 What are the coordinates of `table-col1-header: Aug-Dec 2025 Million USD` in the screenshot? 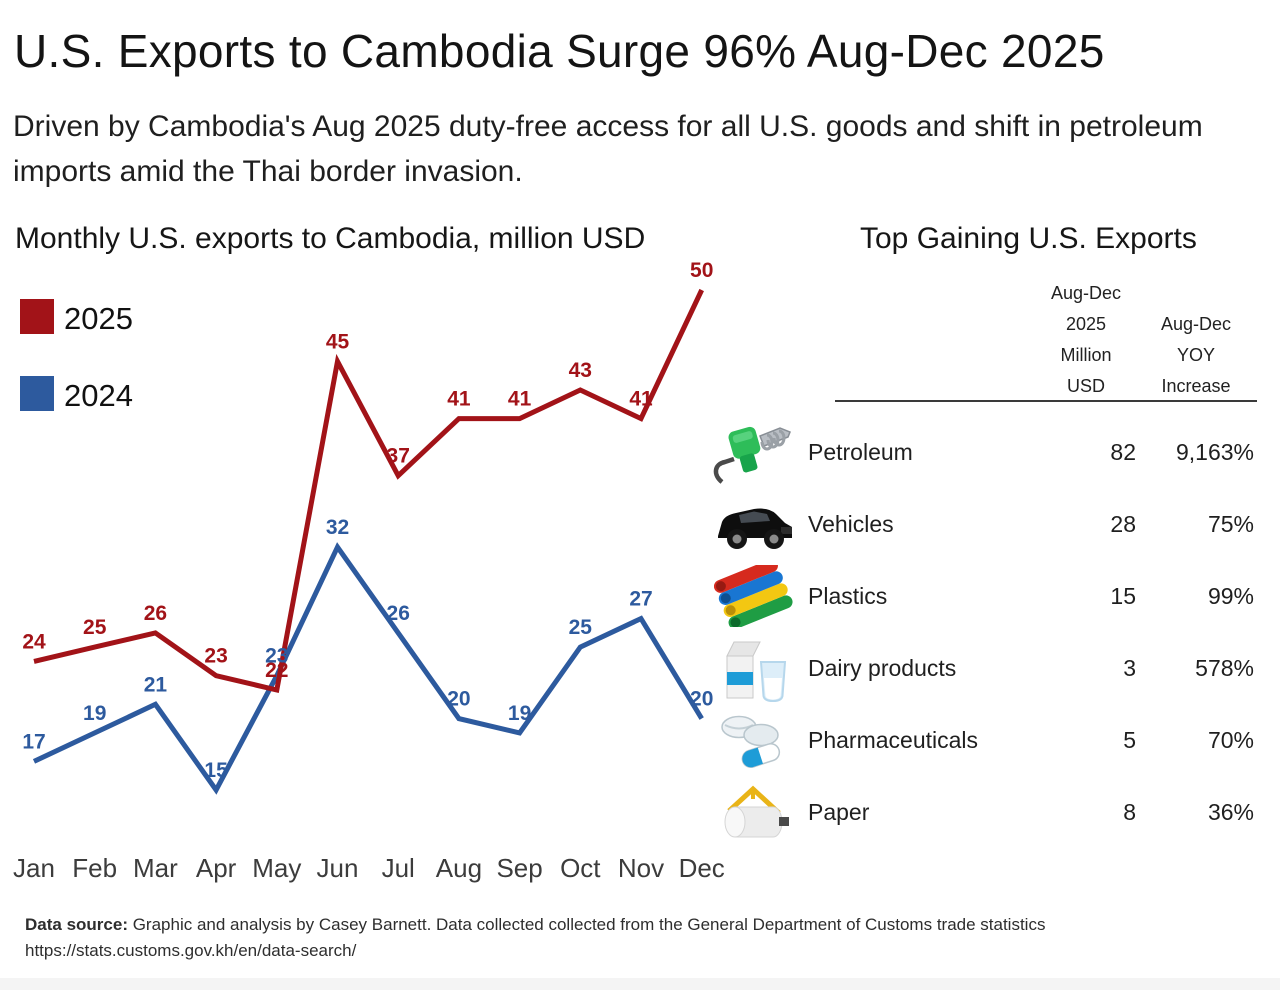 It's located at (1086, 339).